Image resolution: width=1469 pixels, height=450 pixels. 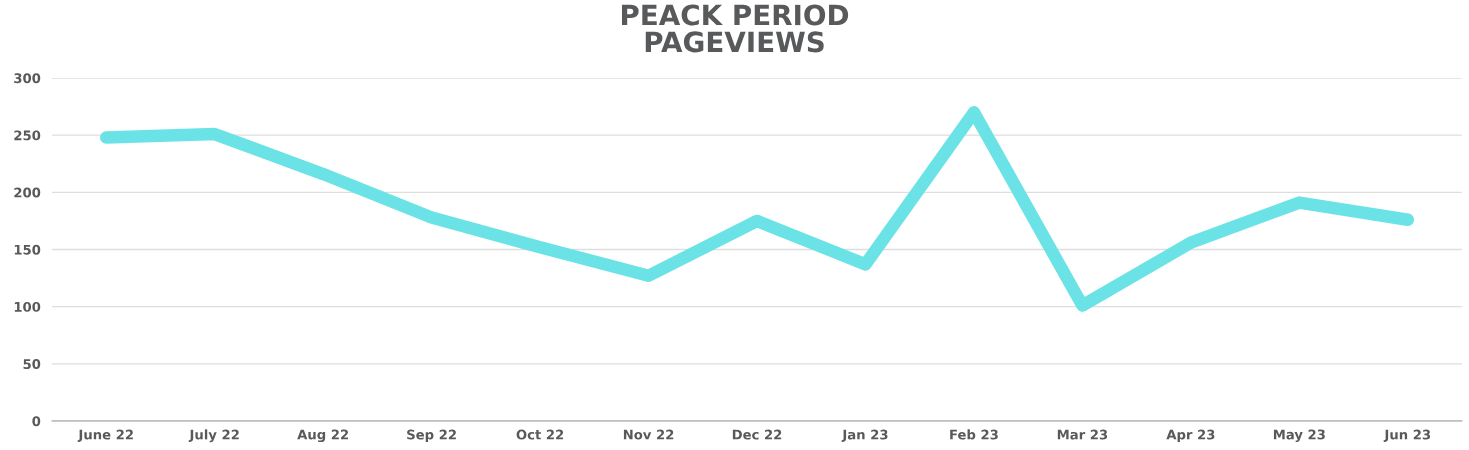 I want to click on x-tick-label: Jan 23, so click(x=864, y=435).